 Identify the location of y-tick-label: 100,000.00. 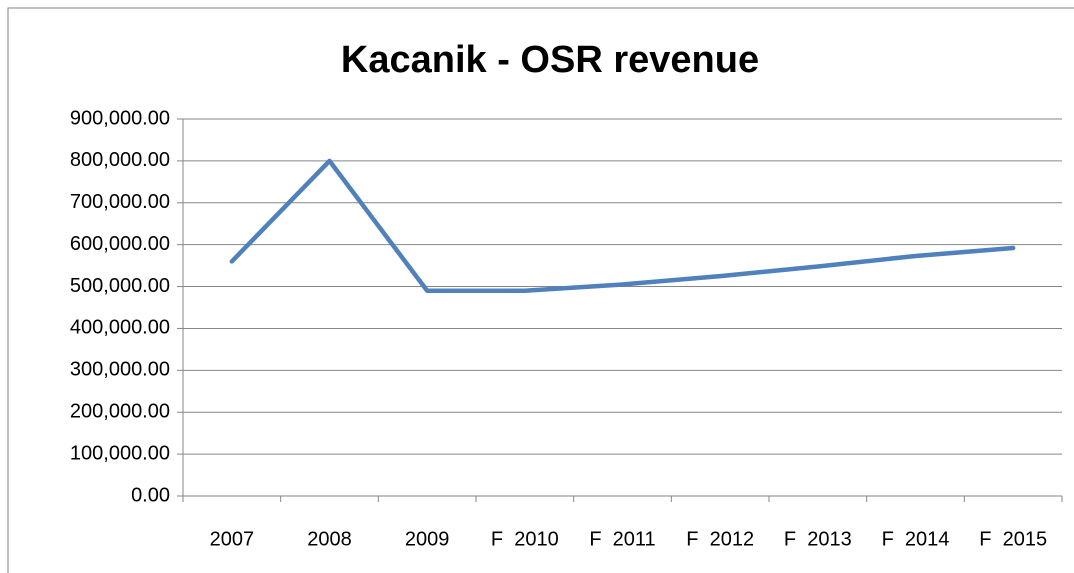
(120, 453).